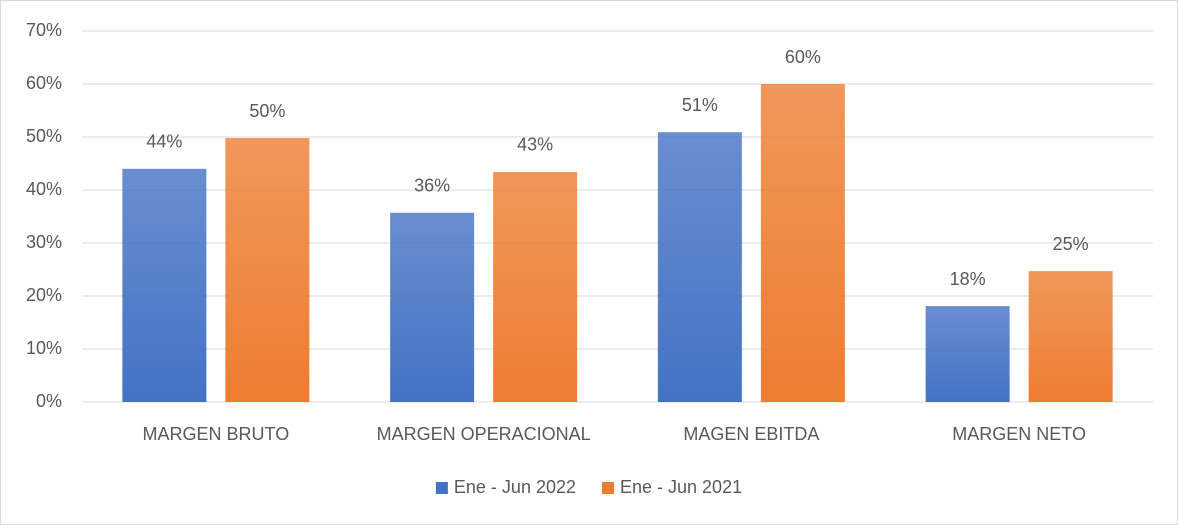 The width and height of the screenshot is (1178, 525). What do you see at coordinates (432, 186) in the screenshot?
I see `data-label: 36%` at bounding box center [432, 186].